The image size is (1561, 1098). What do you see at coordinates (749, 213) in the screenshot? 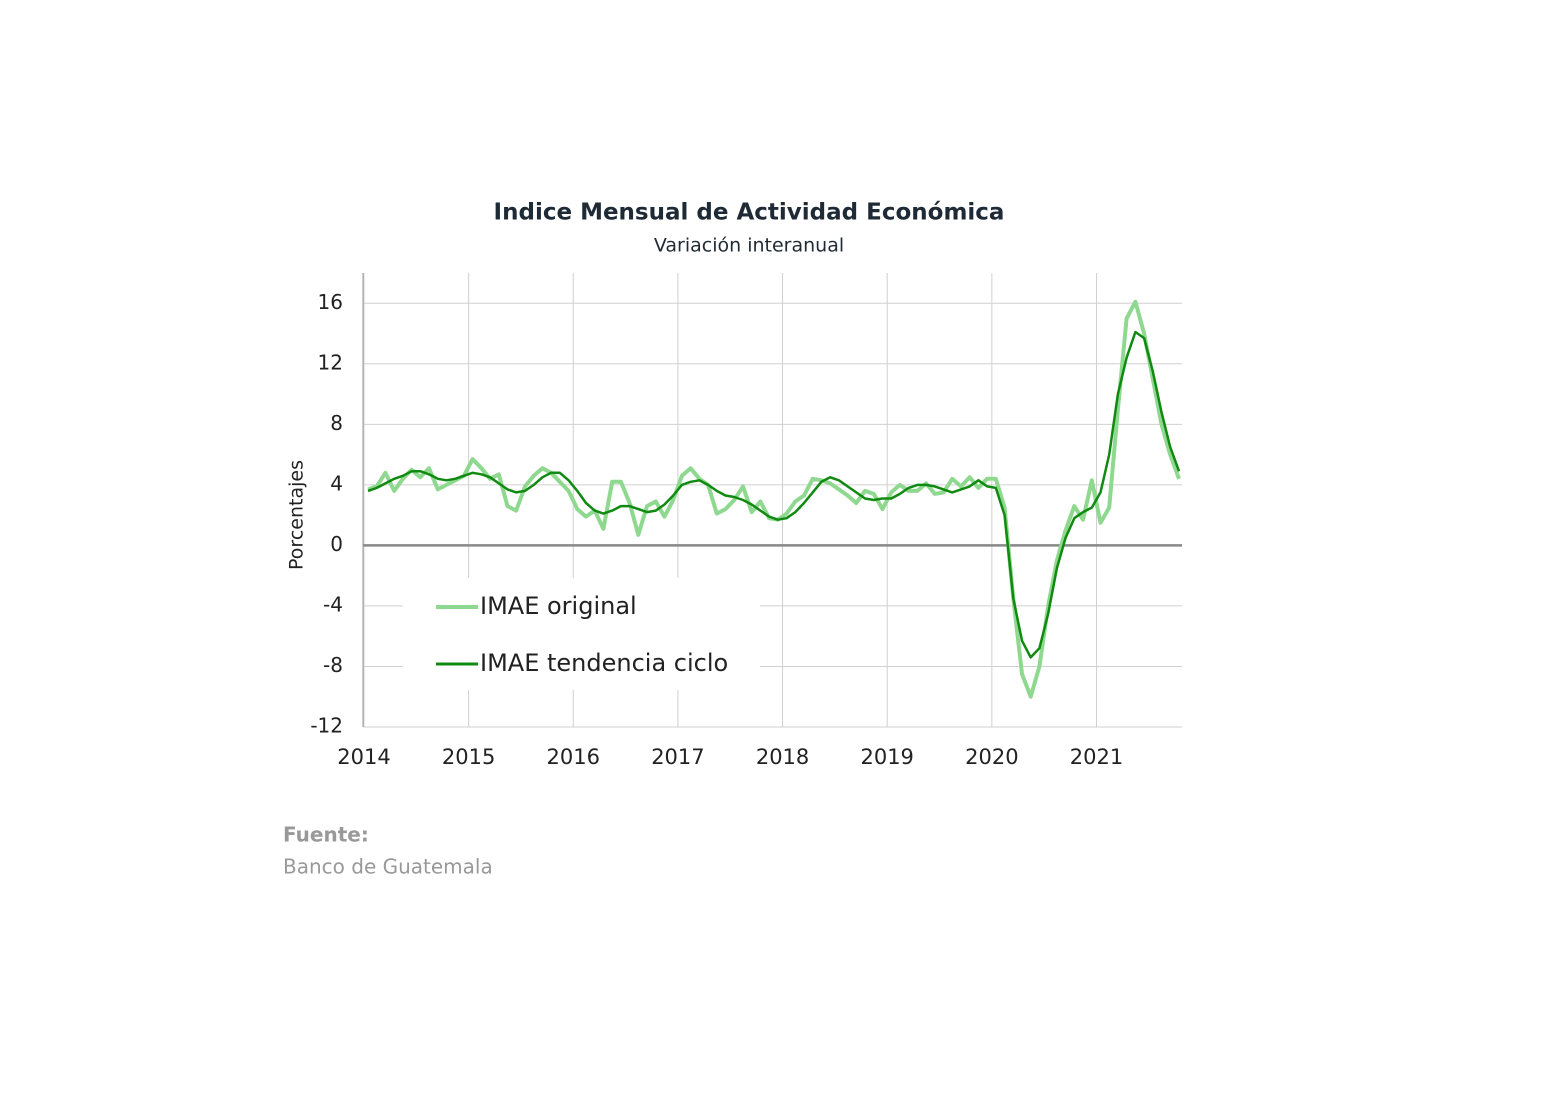
I see `chart-title: Indice Mensual de Actividad Económica` at bounding box center [749, 213].